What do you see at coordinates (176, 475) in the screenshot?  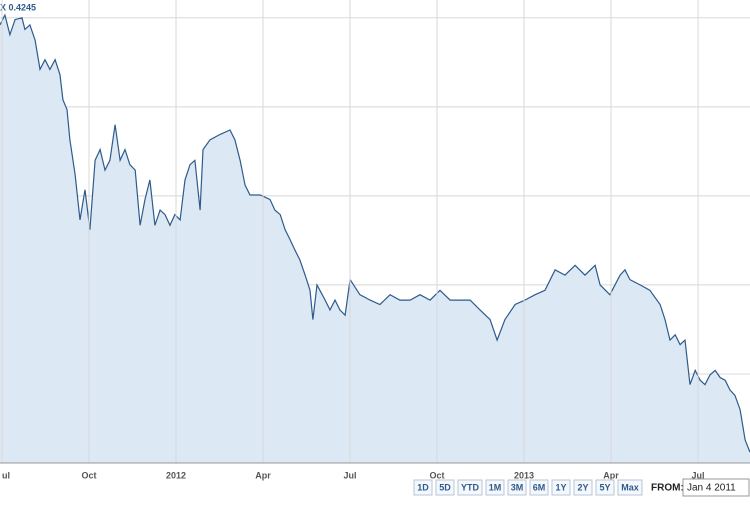 I see `x-tick-label: 2012` at bounding box center [176, 475].